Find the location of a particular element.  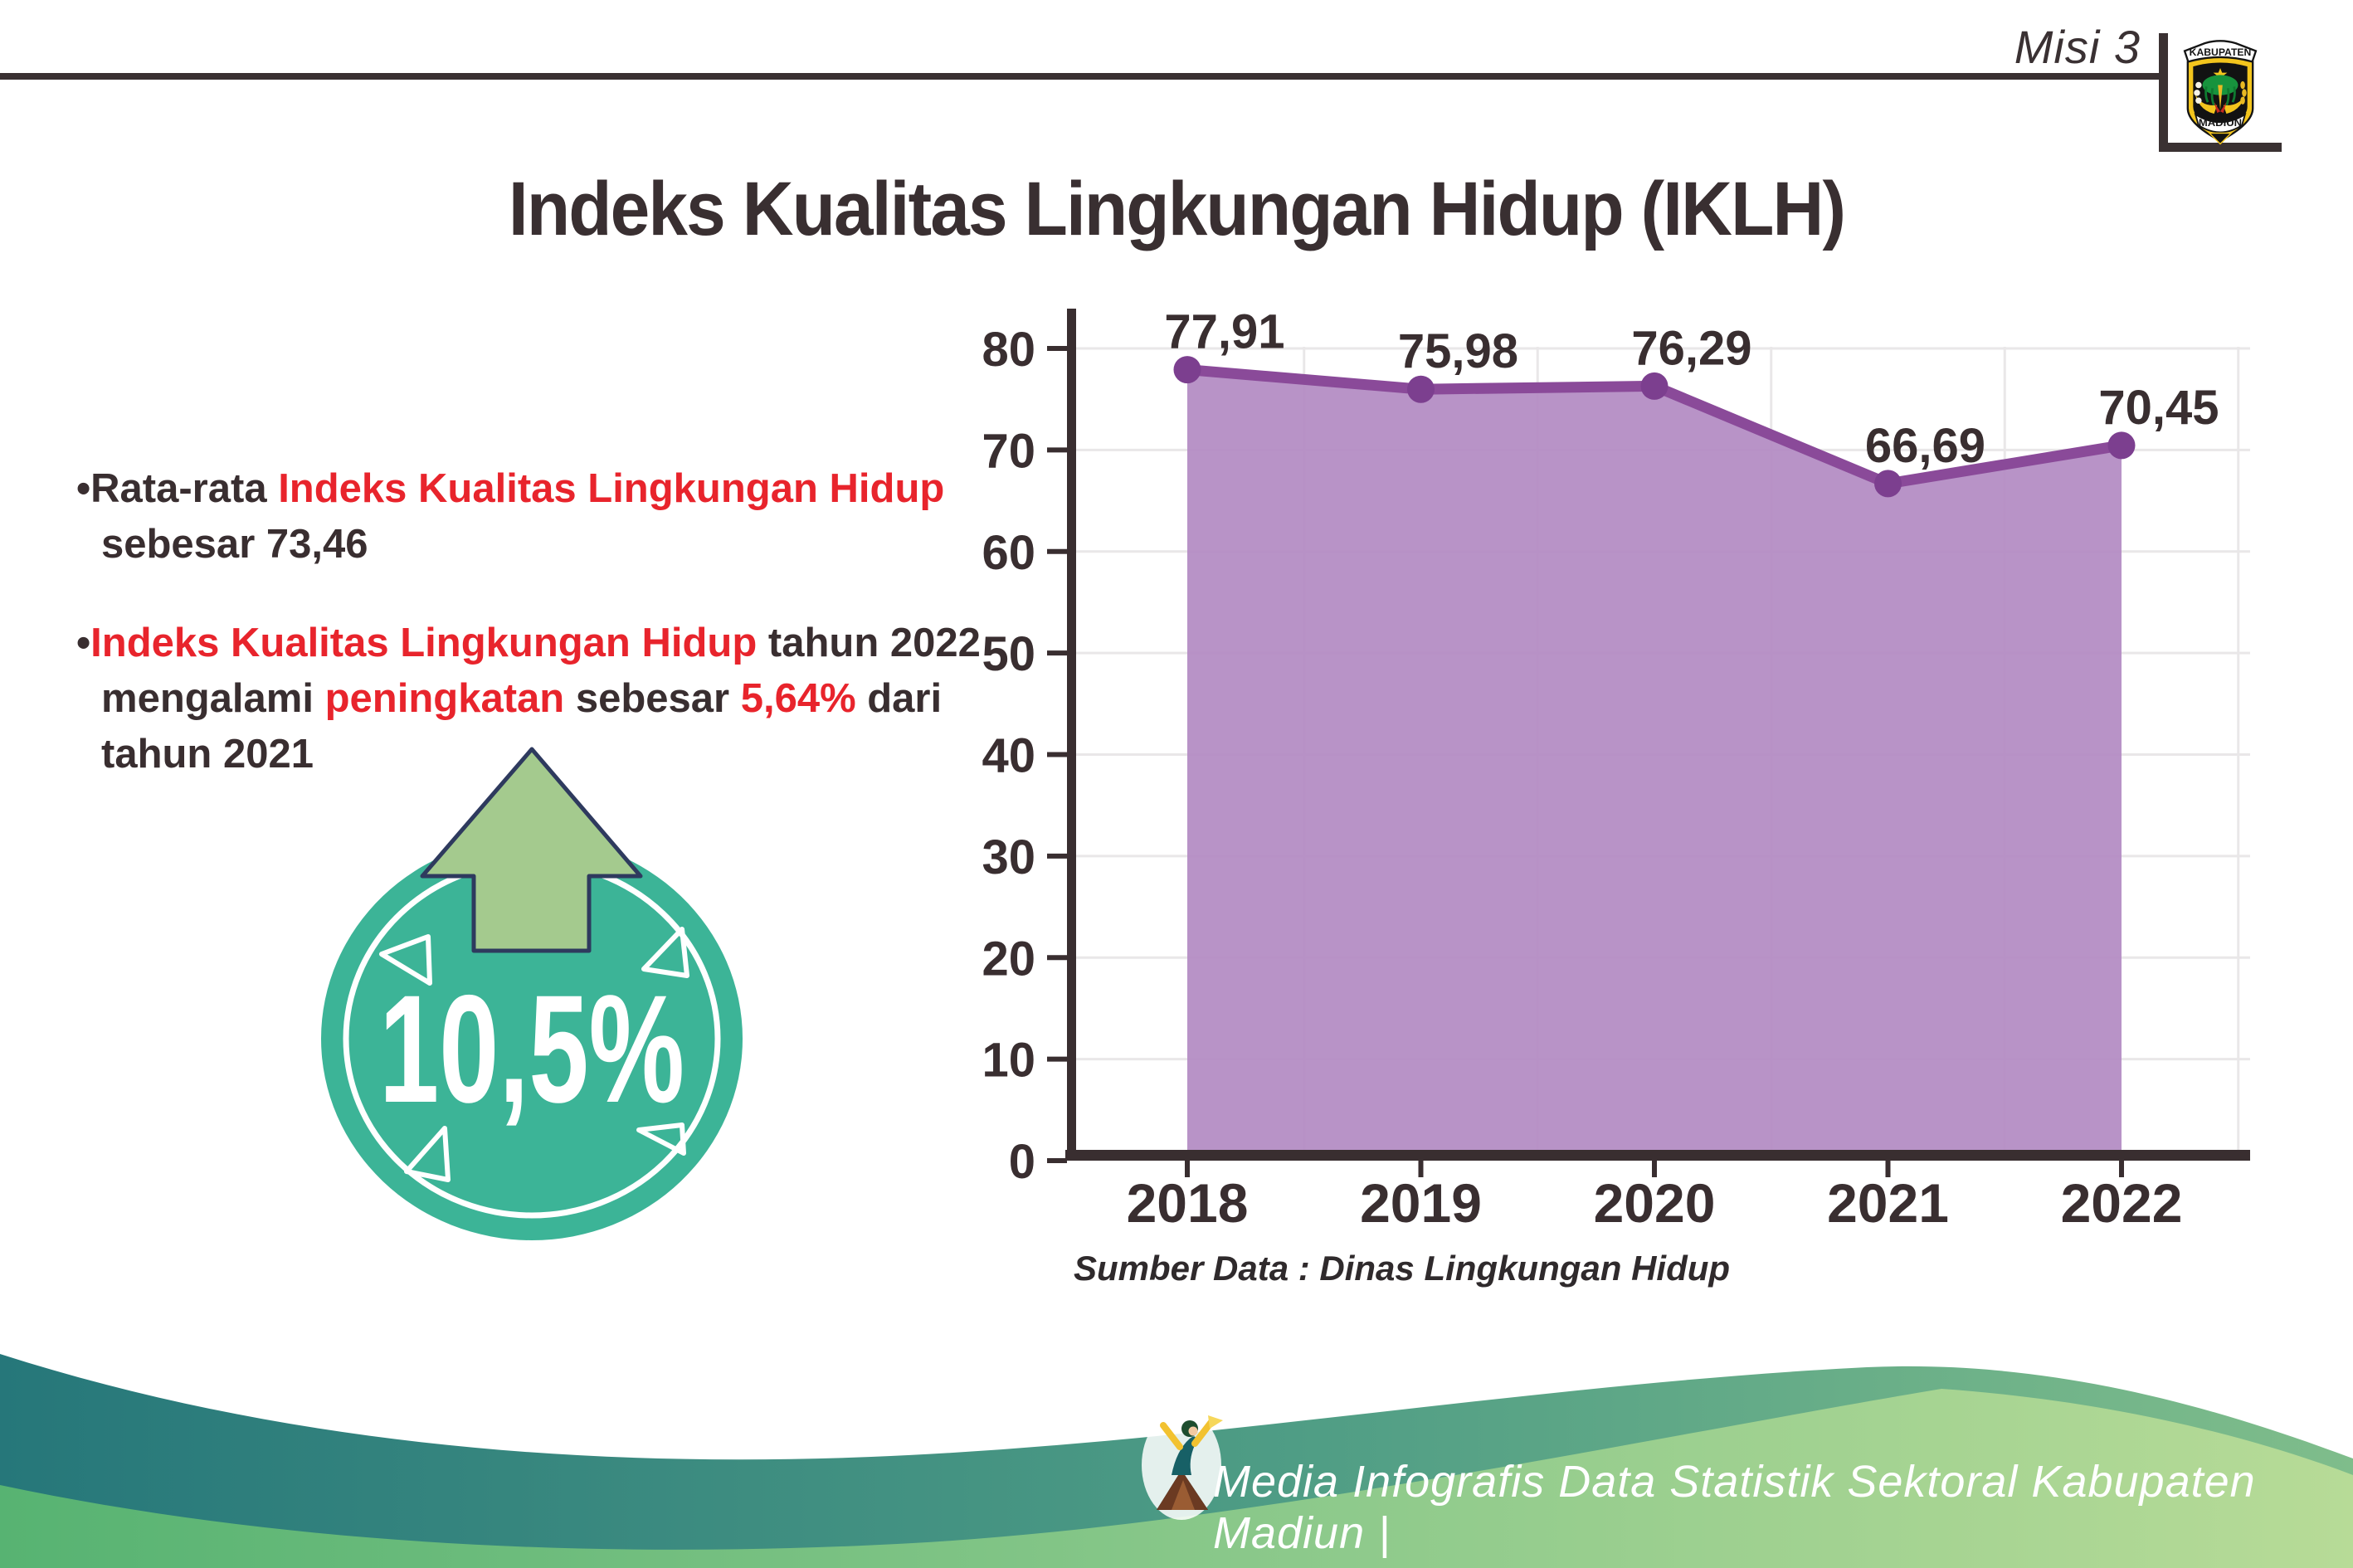

increase-badge: 10,5% is located at coordinates (532, 993).